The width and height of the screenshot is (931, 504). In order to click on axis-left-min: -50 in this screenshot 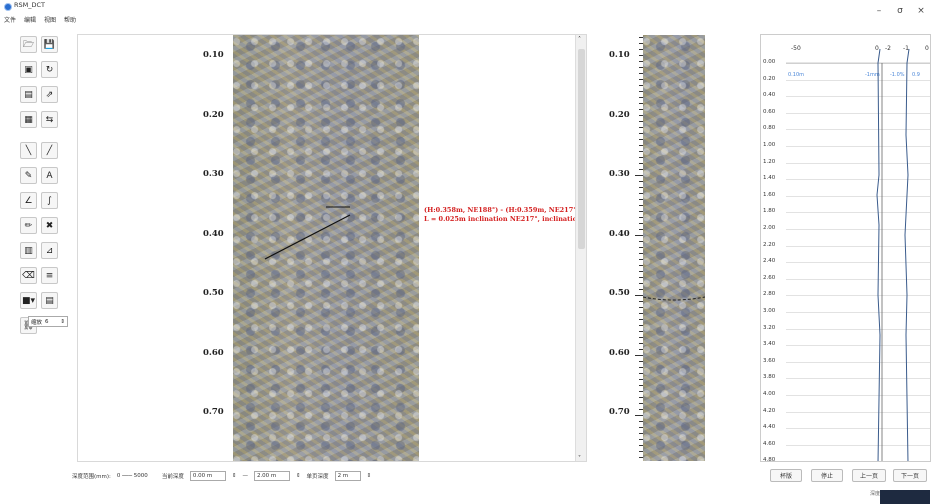, I will do `click(796, 48)`.